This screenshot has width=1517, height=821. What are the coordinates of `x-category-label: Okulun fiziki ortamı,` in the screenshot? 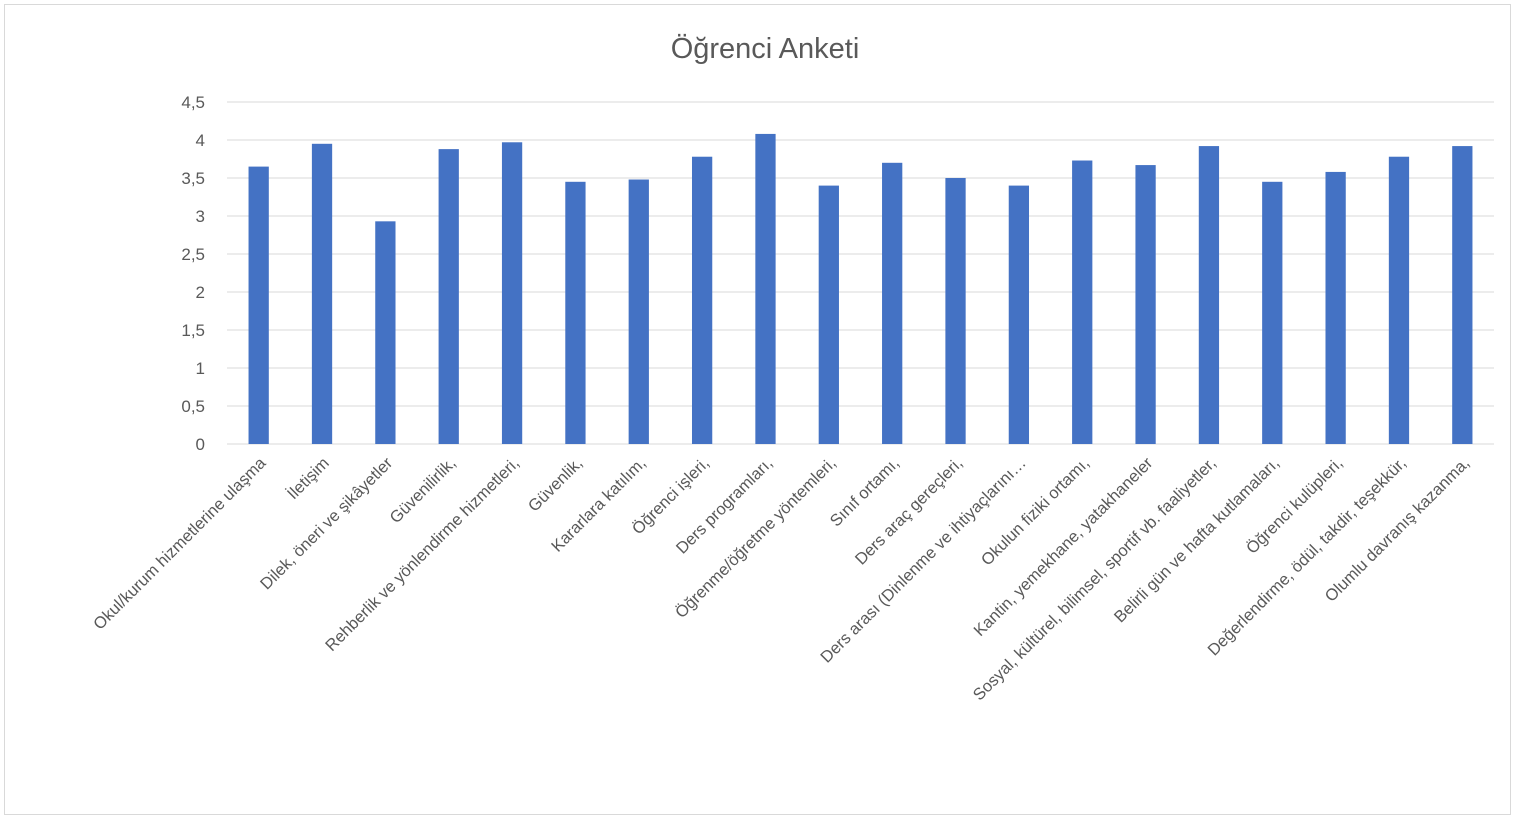 It's located at (1035, 511).